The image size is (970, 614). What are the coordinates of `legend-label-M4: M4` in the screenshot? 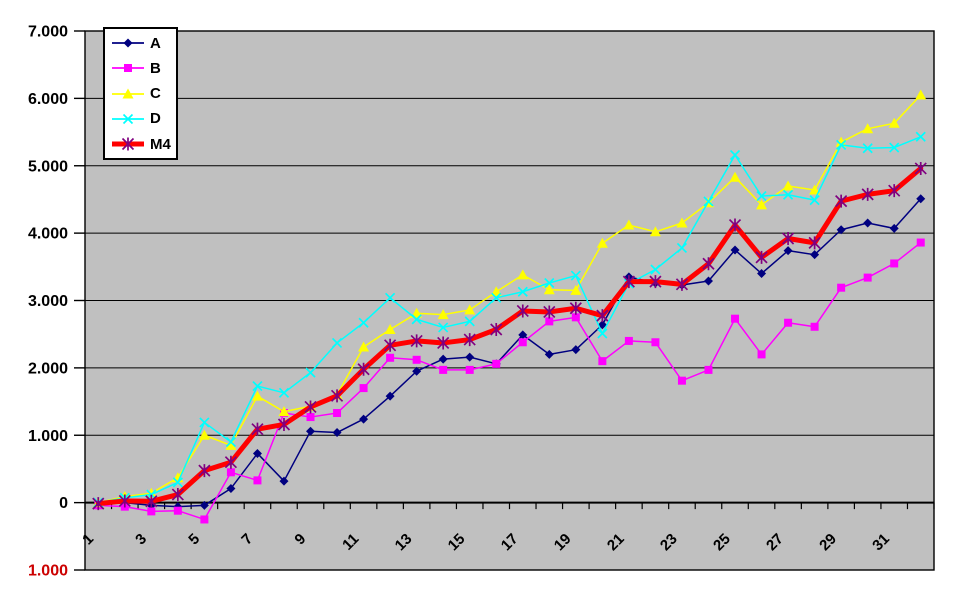 It's located at (160, 144).